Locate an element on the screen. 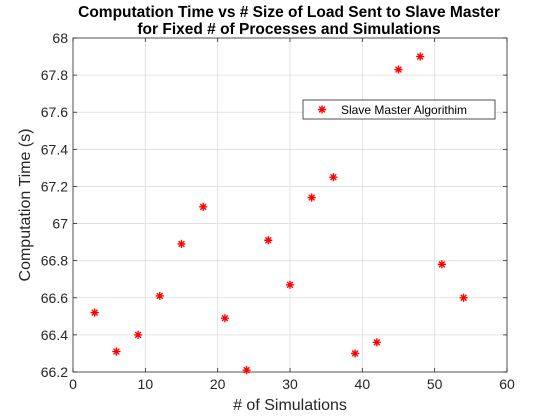 The image size is (560, 420). legend-box is located at coordinates (399, 109).